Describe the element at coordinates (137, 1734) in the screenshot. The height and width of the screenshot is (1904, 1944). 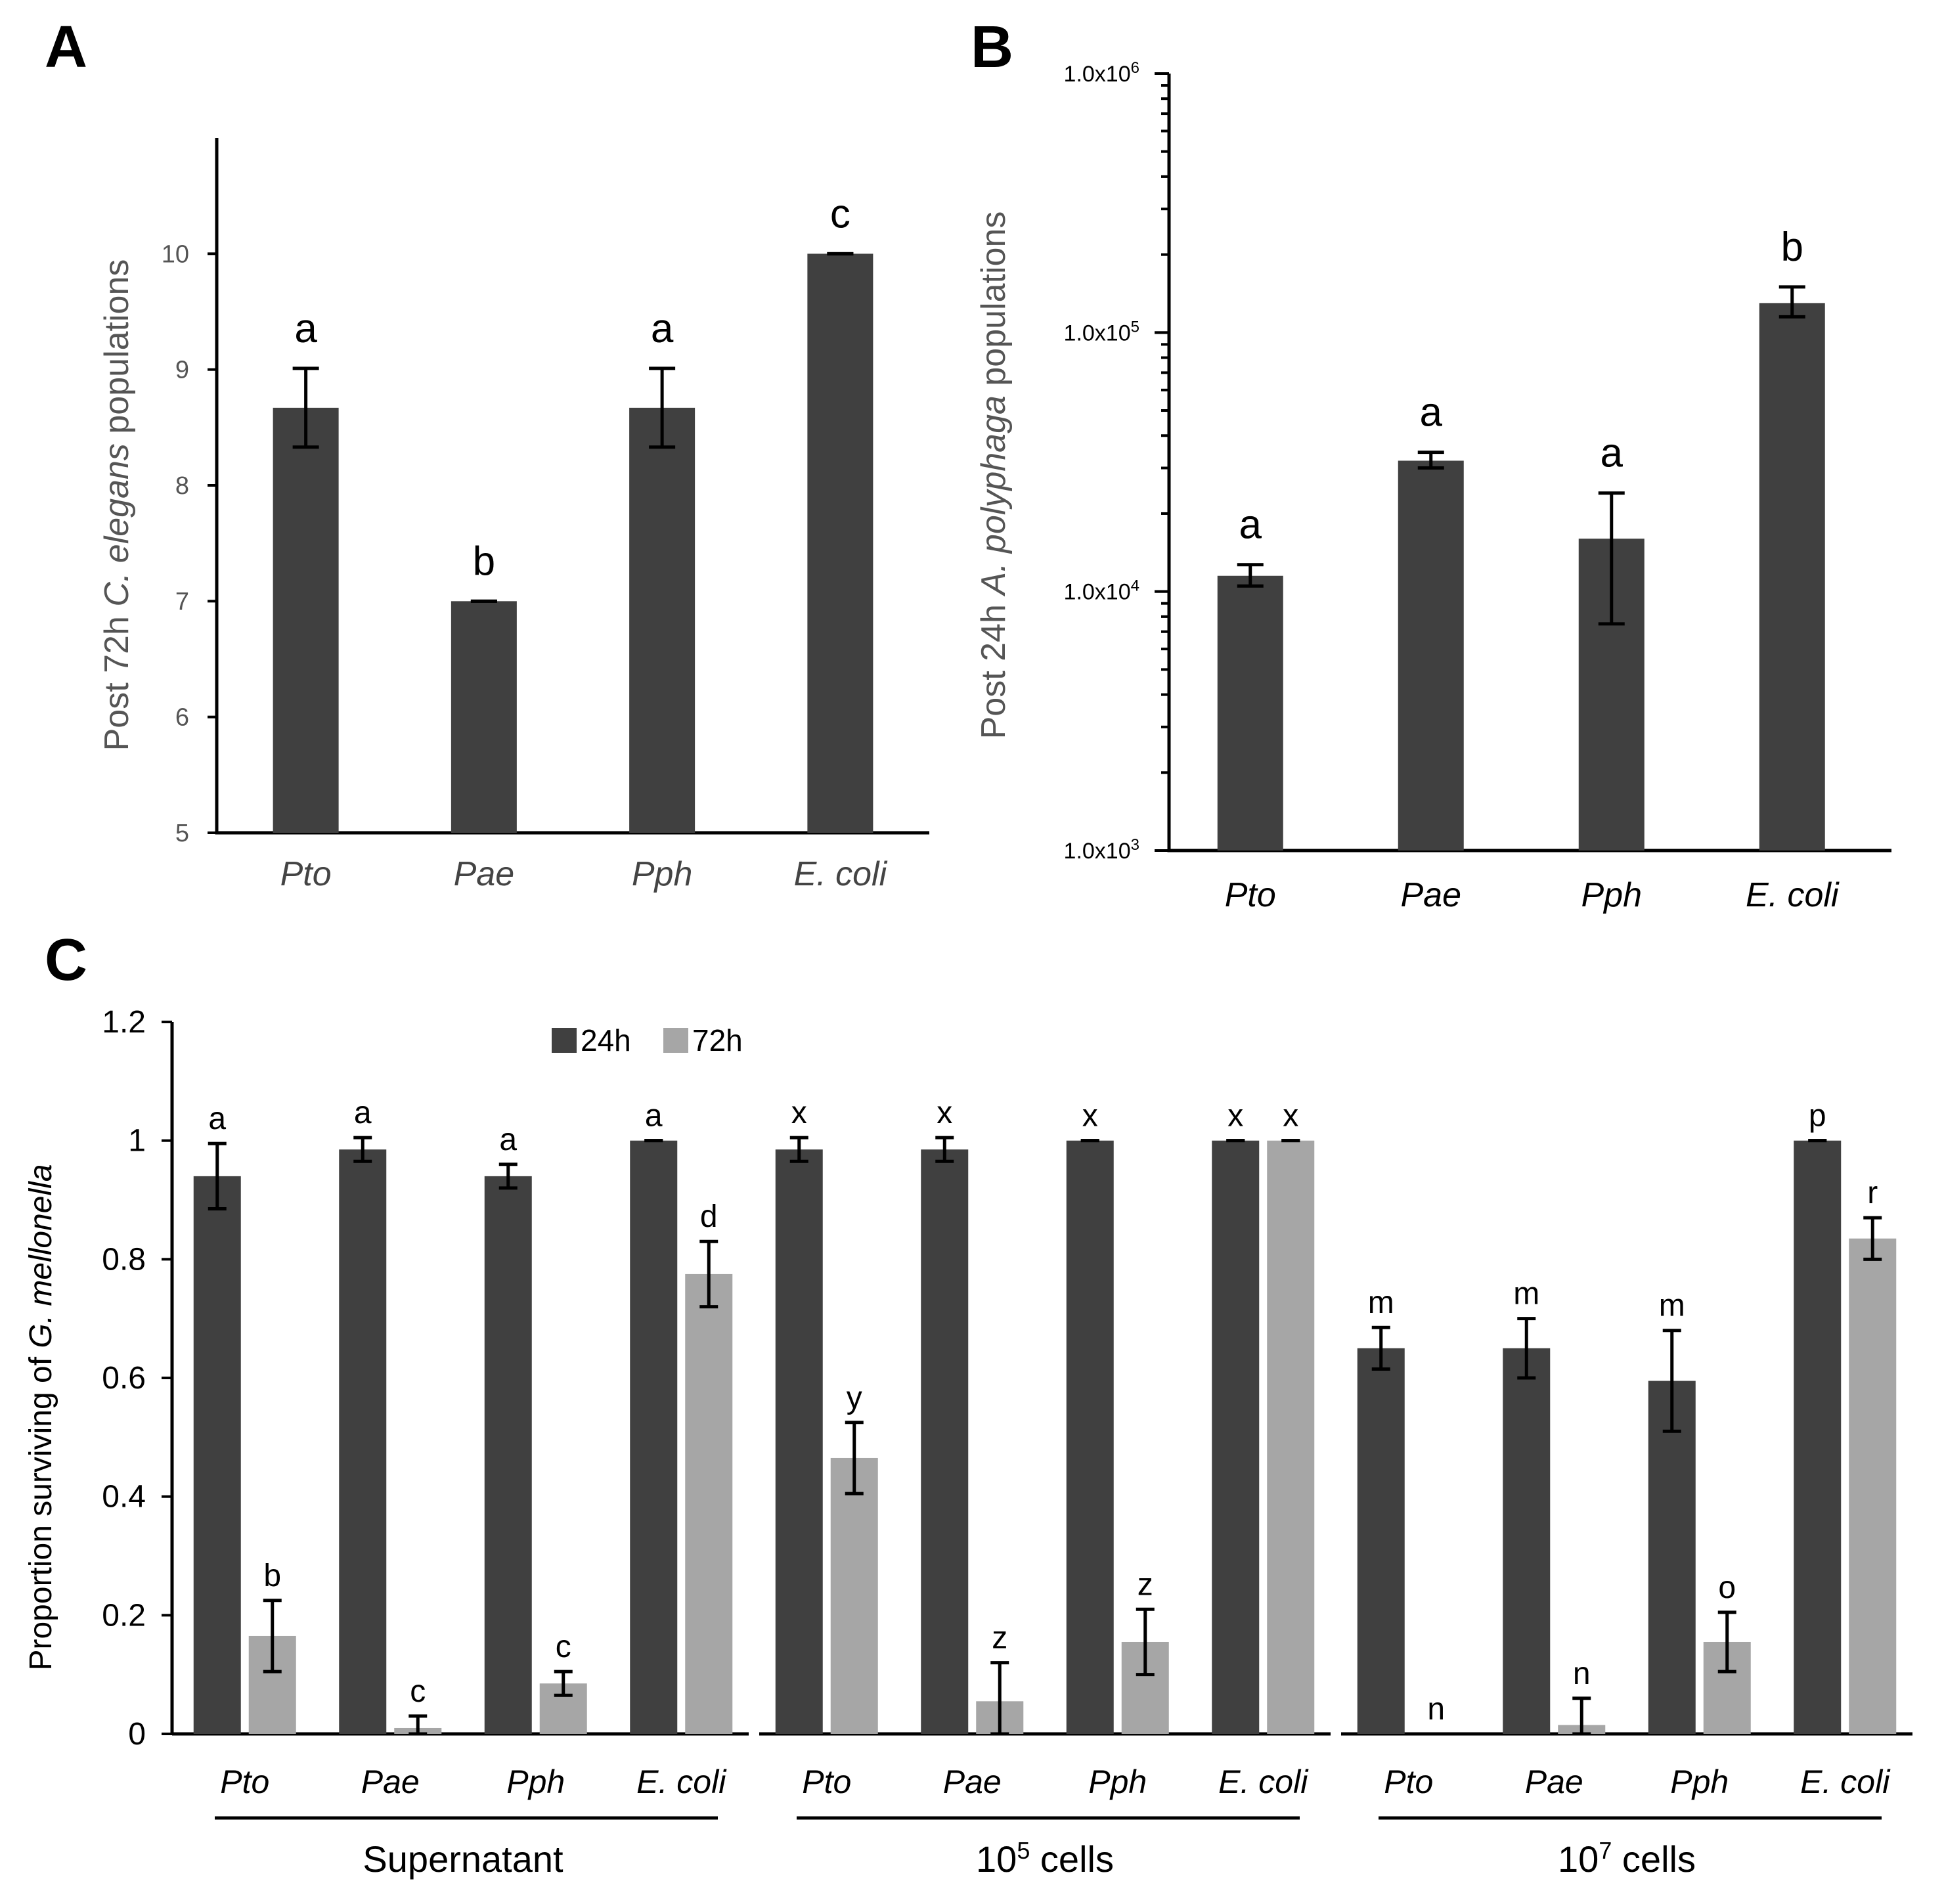
I see `panel-c-ytick-label: 0` at that location.